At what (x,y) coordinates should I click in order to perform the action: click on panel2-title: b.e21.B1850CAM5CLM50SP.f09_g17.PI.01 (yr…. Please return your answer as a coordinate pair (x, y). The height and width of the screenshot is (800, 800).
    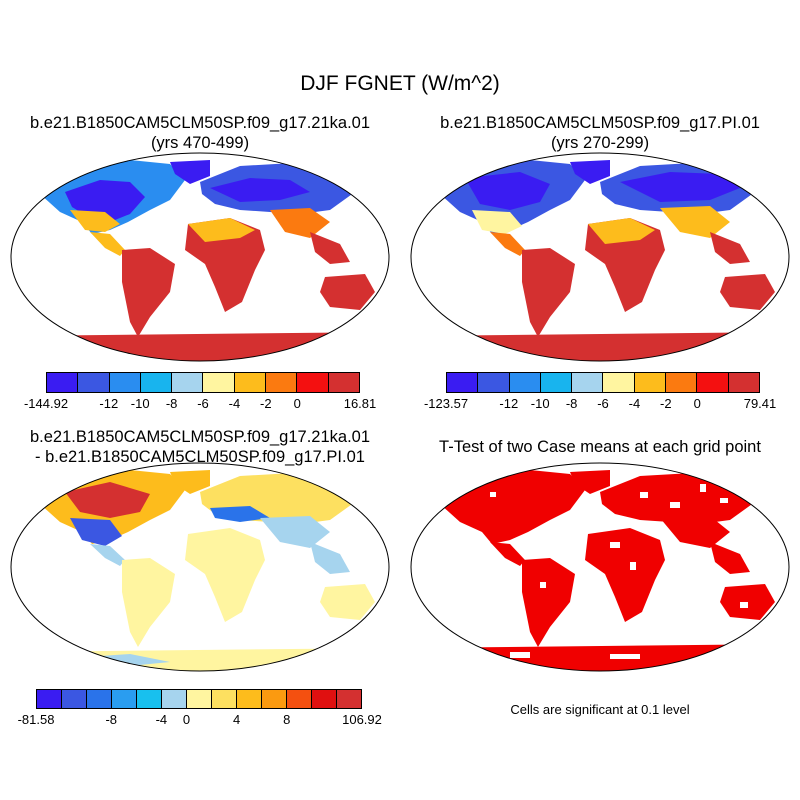
    Looking at the image, I should click on (600, 133).